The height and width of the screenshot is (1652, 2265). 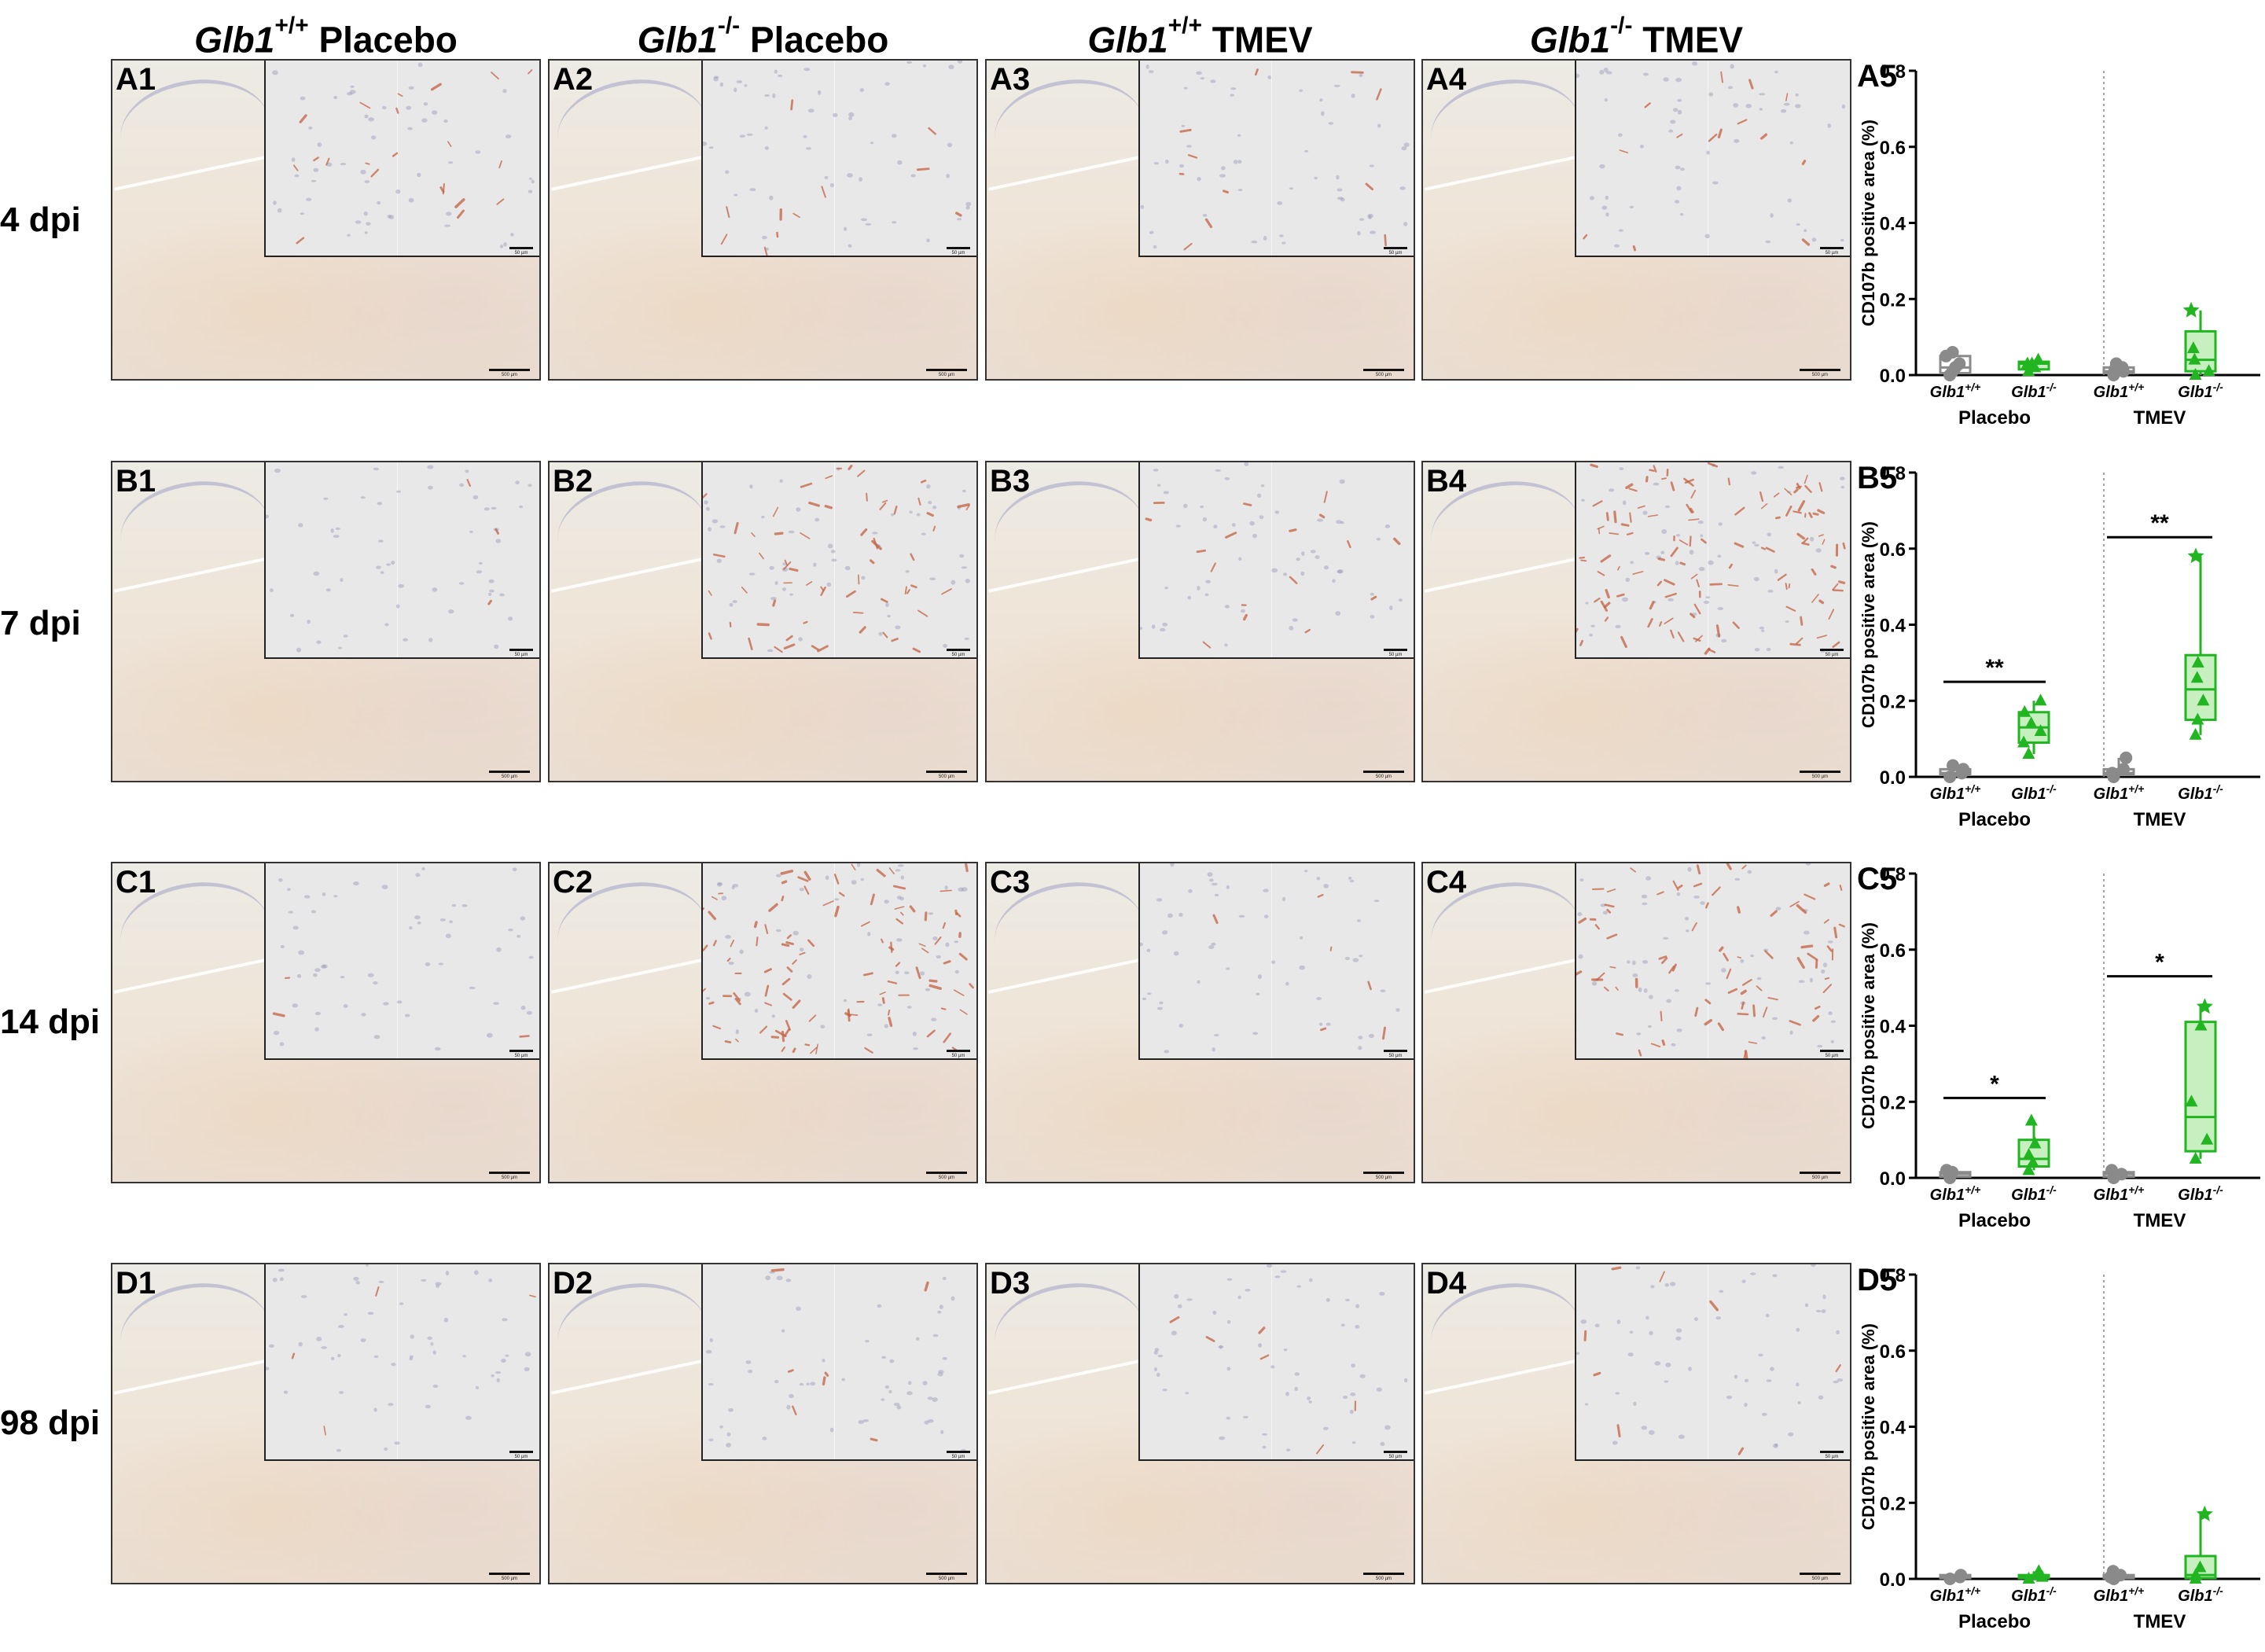 I want to click on inset-scale-bar: 50 µm, so click(x=958, y=650).